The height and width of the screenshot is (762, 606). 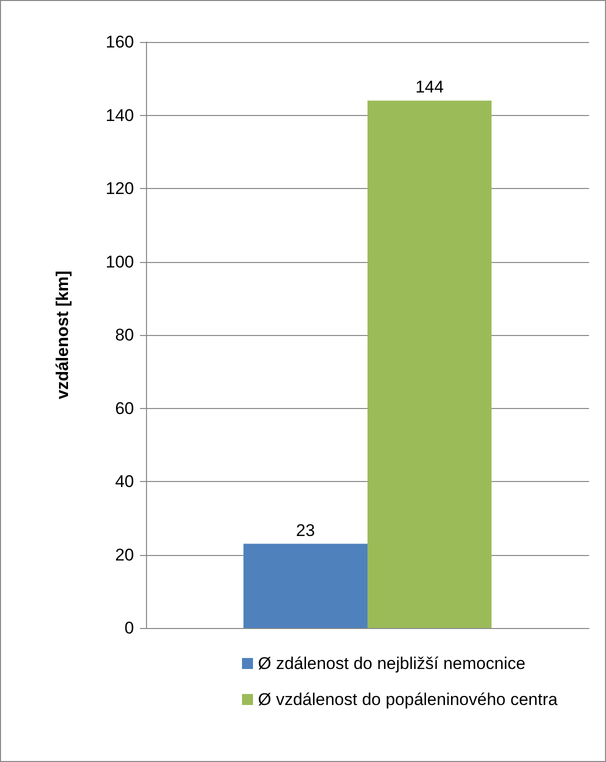 I want to click on y-tick-label: 160, so click(x=120, y=42).